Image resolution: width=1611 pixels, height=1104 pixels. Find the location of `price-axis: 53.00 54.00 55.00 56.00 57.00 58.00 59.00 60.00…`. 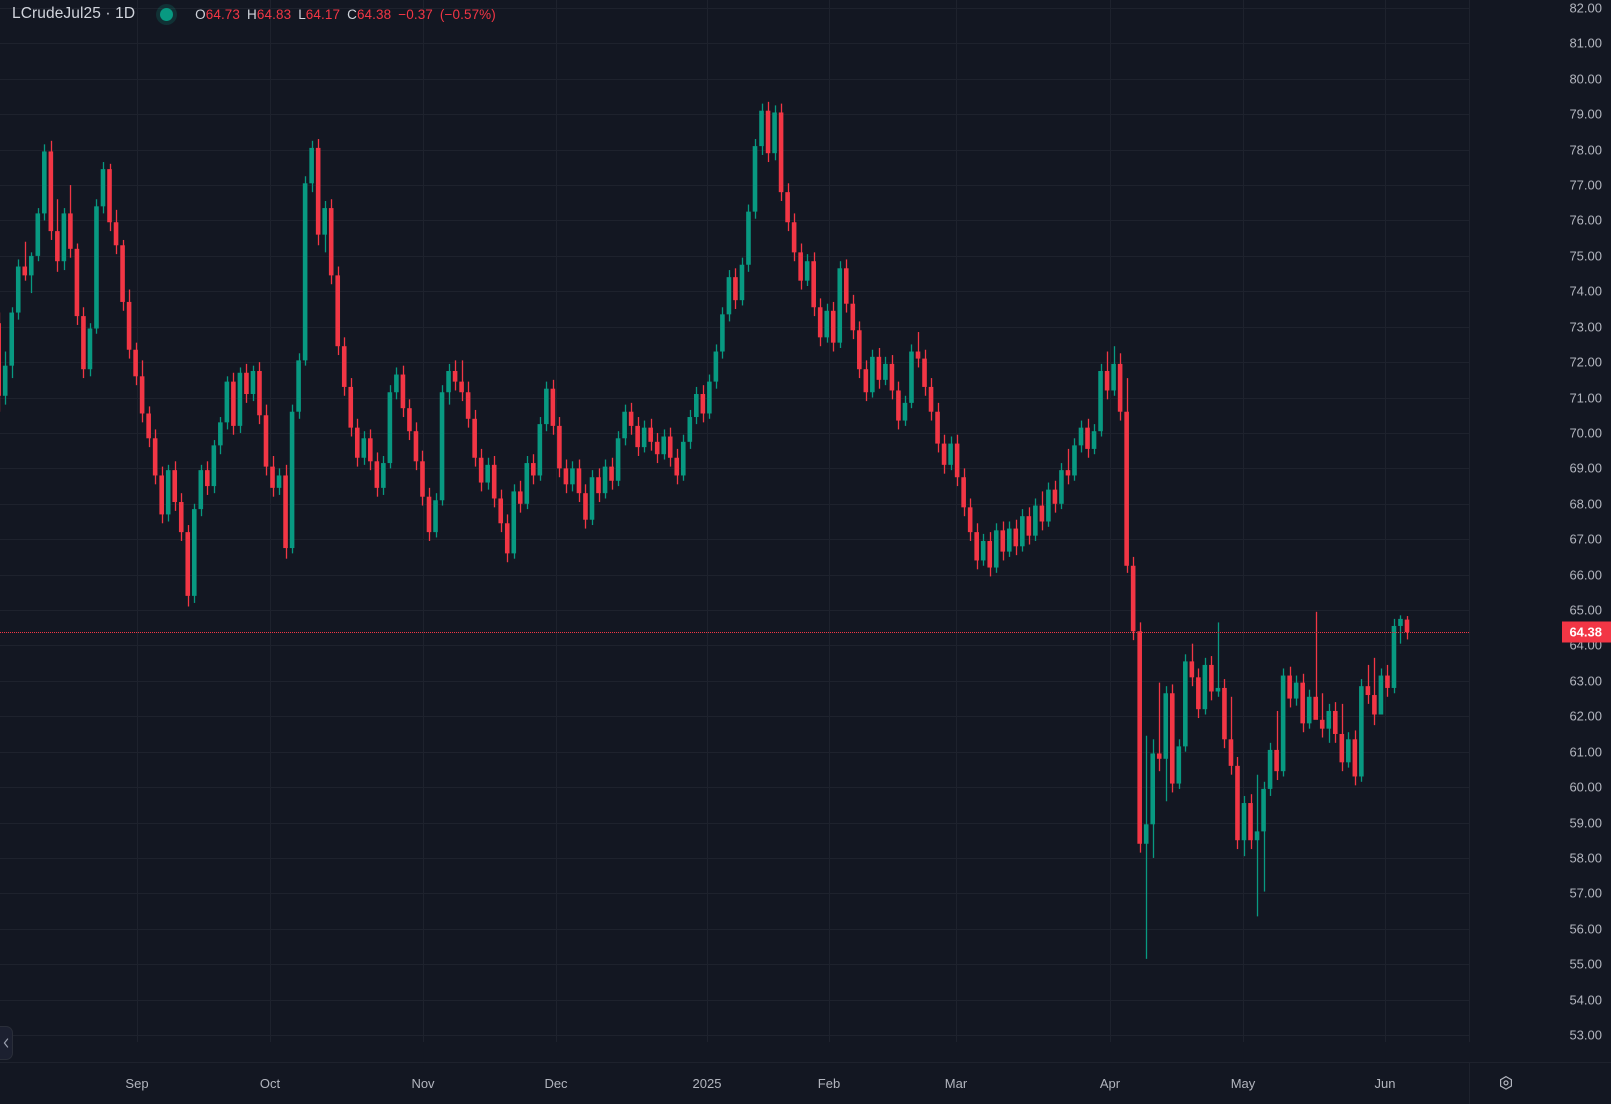

price-axis: 53.00 54.00 55.00 56.00 57.00 58.00 59.00 60.00… is located at coordinates (1540, 521).